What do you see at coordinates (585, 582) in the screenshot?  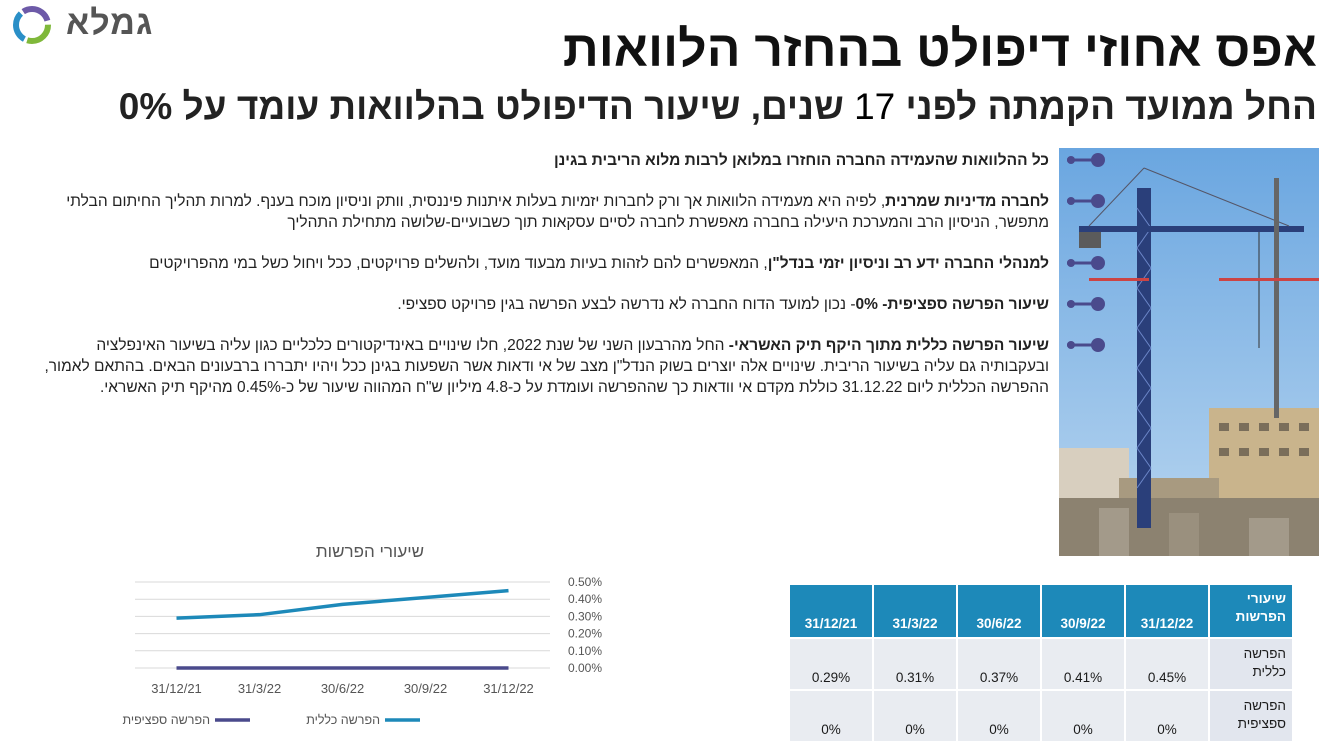 I see `y-tick-label: 0.50%` at bounding box center [585, 582].